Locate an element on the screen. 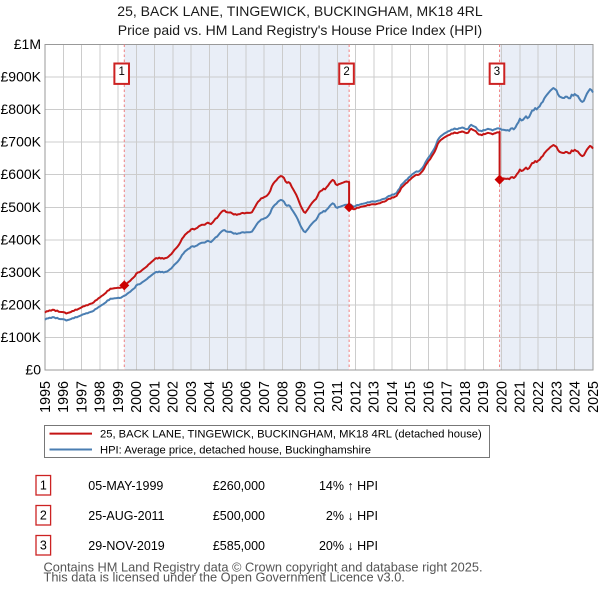 This screenshot has height=590, width=600. svg-text: 2020 is located at coordinates (503, 397).